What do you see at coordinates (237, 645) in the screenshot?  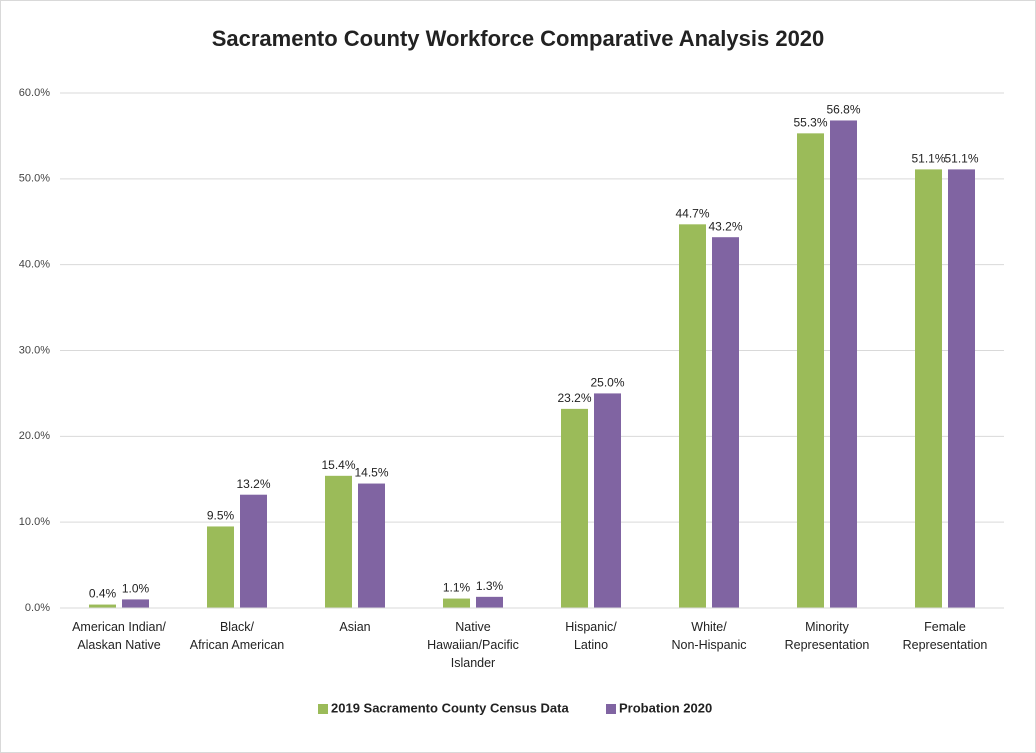 I see `x-tick-label-line: African American` at bounding box center [237, 645].